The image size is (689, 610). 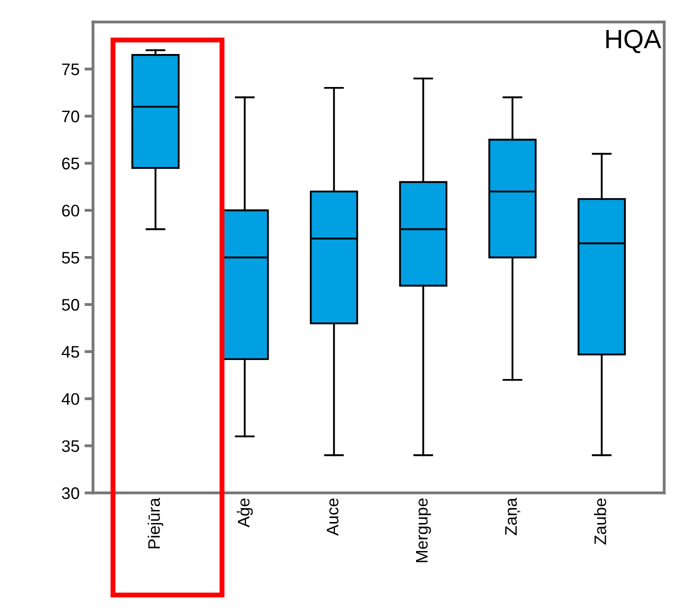 I want to click on y-tick-label: 70, so click(x=71, y=116).